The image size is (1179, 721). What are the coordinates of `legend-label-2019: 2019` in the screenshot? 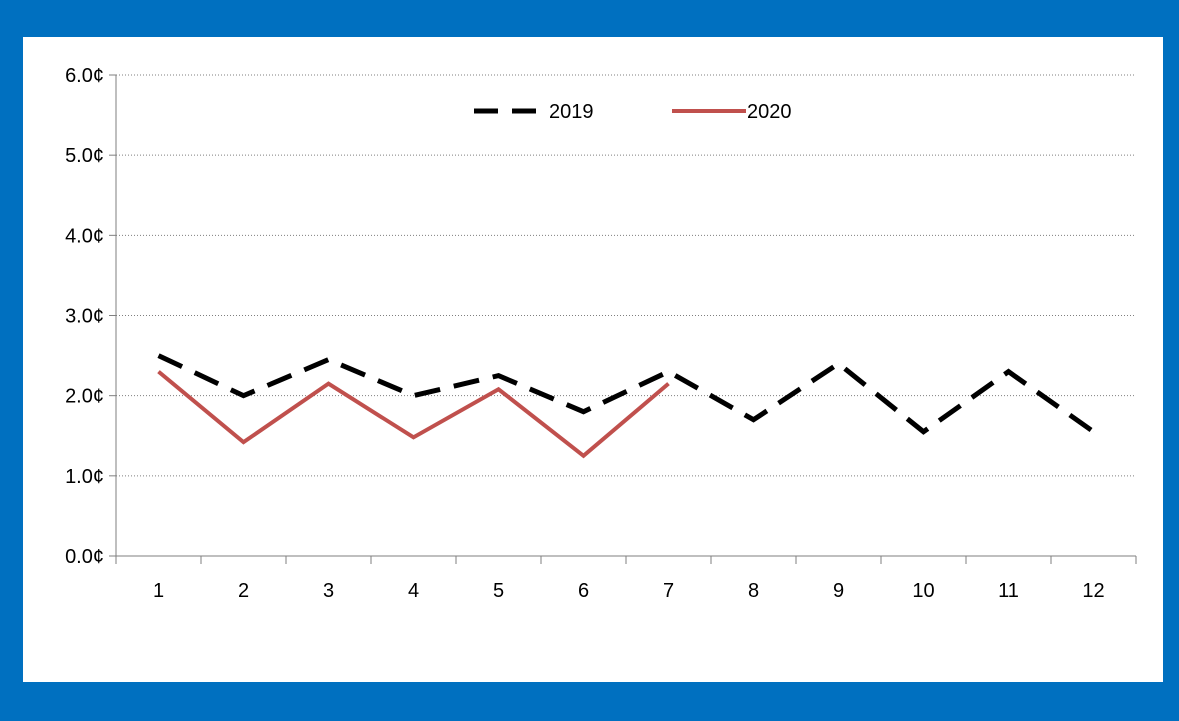 It's located at (571, 112).